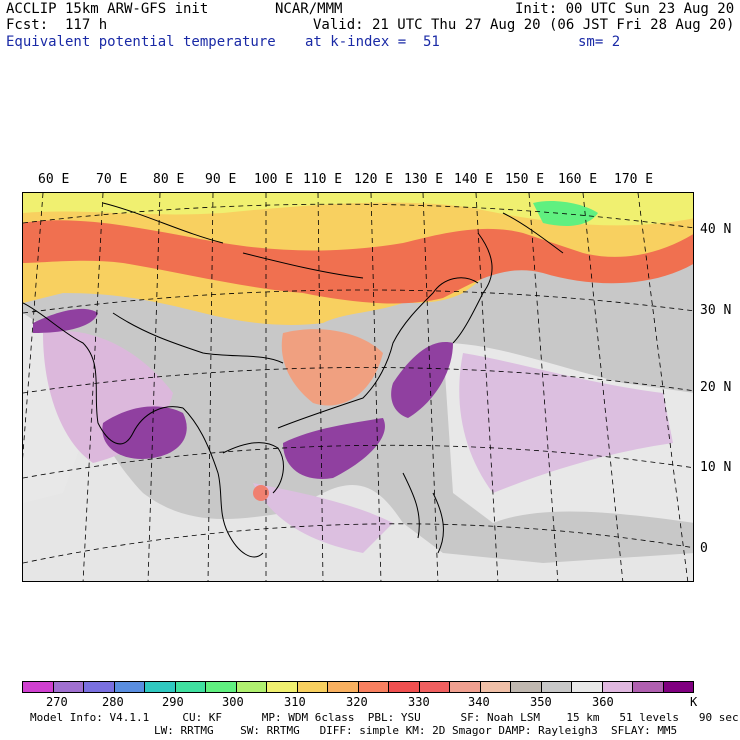 This screenshot has height=740, width=740. I want to click on field-spot-cambodia, so click(261, 493).